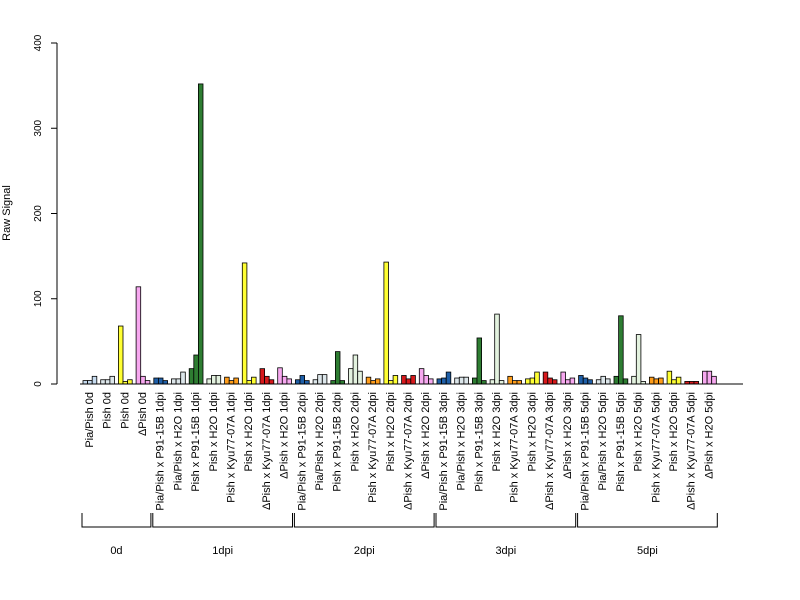  Describe the element at coordinates (444, 451) in the screenshot. I see `x-tick-label: Pia/Pish x P91-15B 3dpi` at that location.